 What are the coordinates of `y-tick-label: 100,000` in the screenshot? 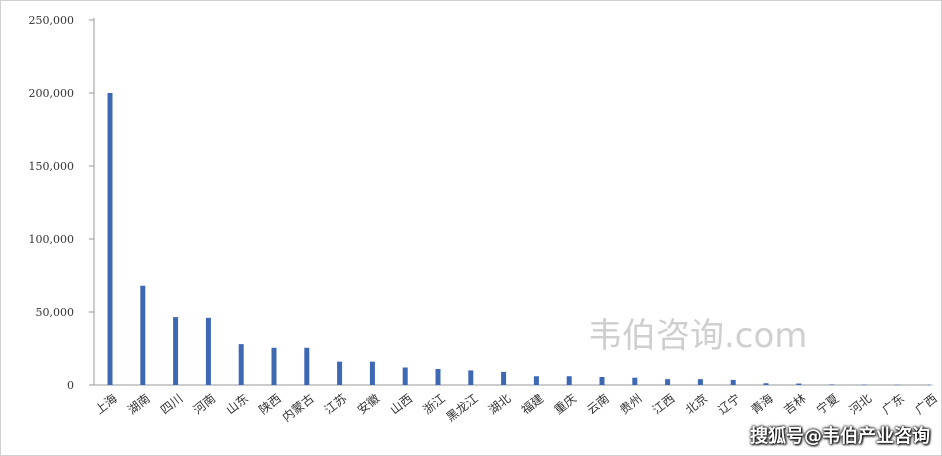 It's located at (52, 239).